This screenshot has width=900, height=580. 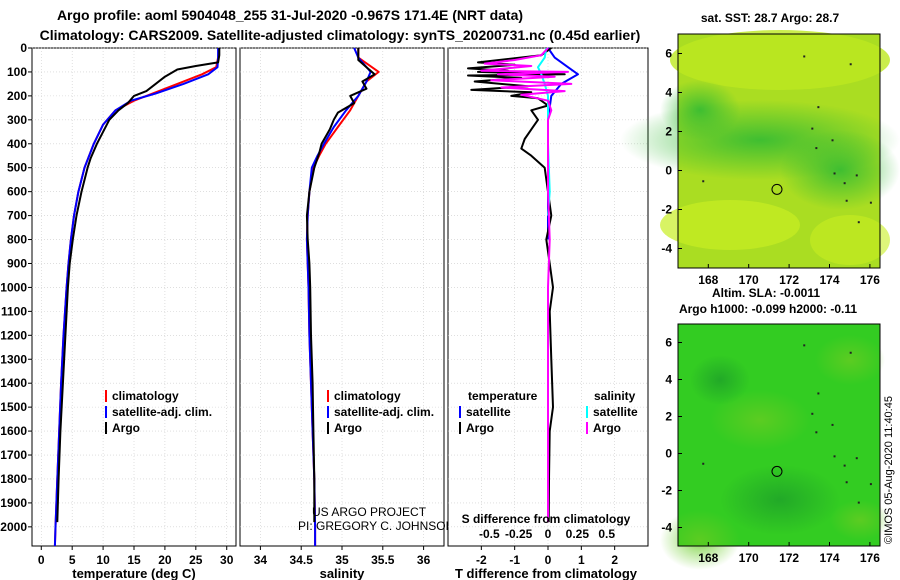 I want to click on salinity-difference-ticks: -0.5 -0.25 0 0.25 0.5, so click(x=547, y=534).